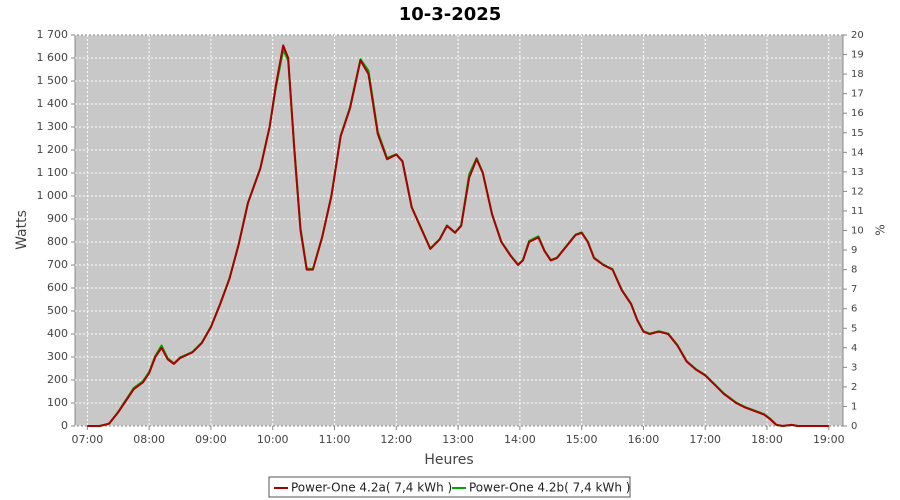  I want to click on x-tick-label: 09:00, so click(211, 439).